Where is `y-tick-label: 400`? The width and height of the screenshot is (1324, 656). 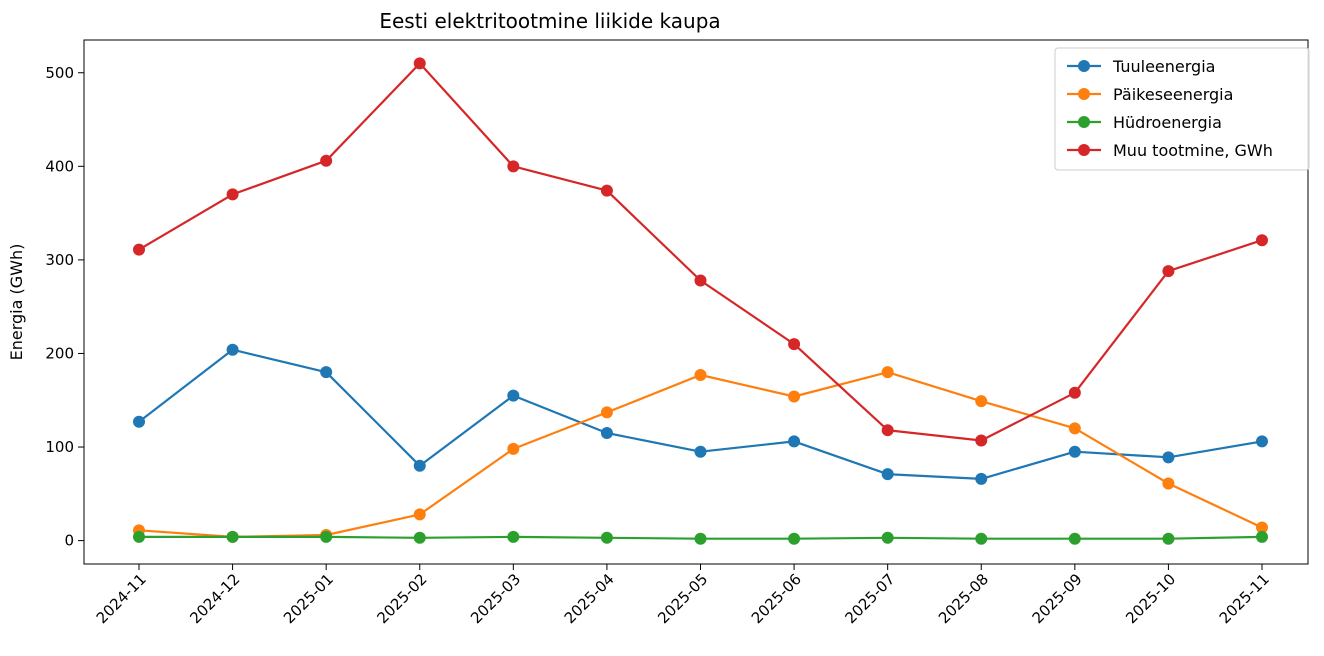
y-tick-label: 400 is located at coordinates (59, 166).